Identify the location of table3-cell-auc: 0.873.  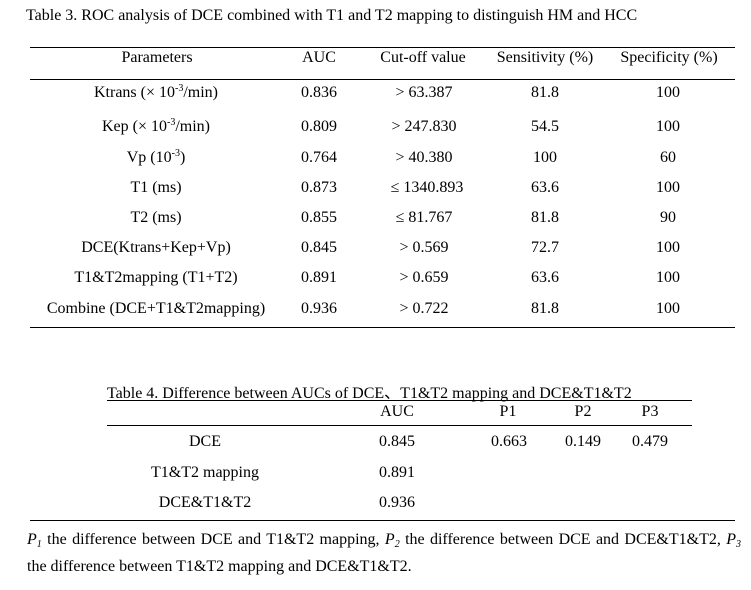
(319, 187).